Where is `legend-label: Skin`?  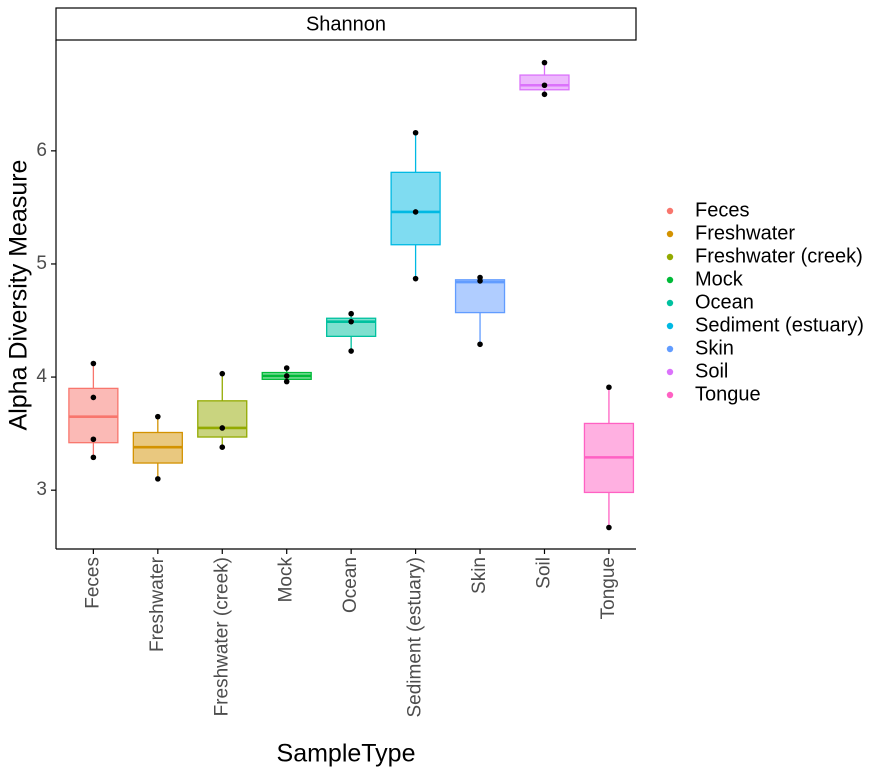
legend-label: Skin is located at coordinates (714, 348).